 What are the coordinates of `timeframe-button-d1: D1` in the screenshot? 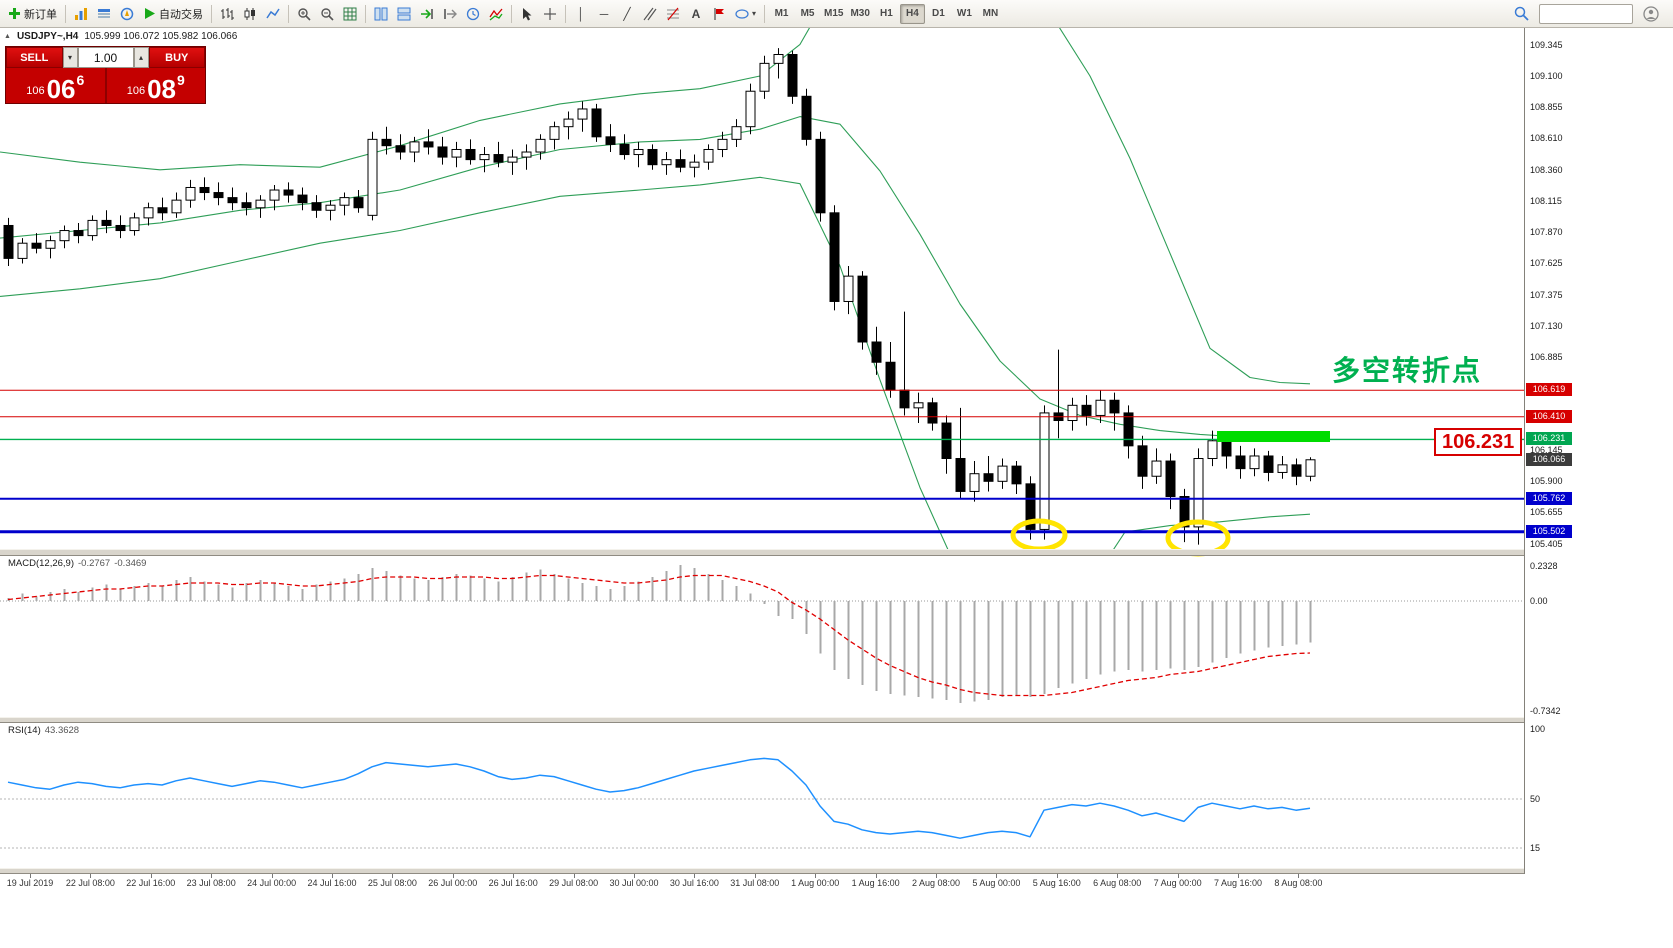 It's located at (938, 14).